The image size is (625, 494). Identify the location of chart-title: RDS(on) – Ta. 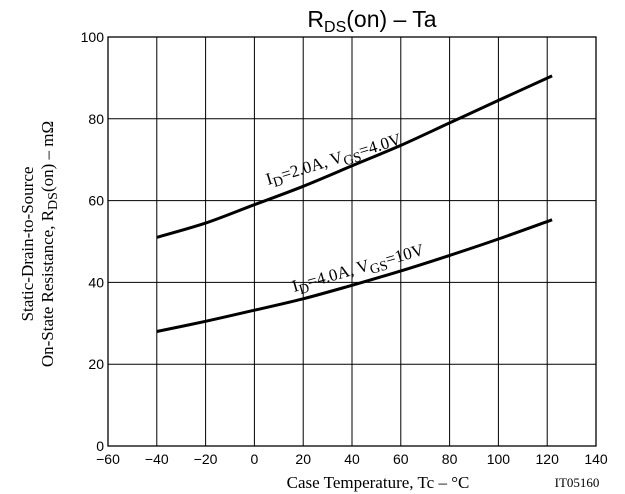
(371, 21).